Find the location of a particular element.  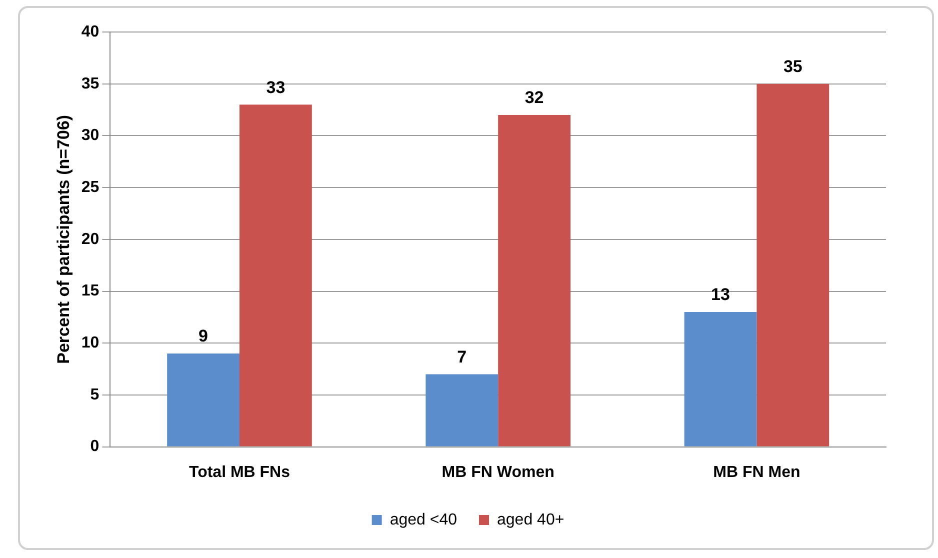

data-label: 32 is located at coordinates (534, 98).